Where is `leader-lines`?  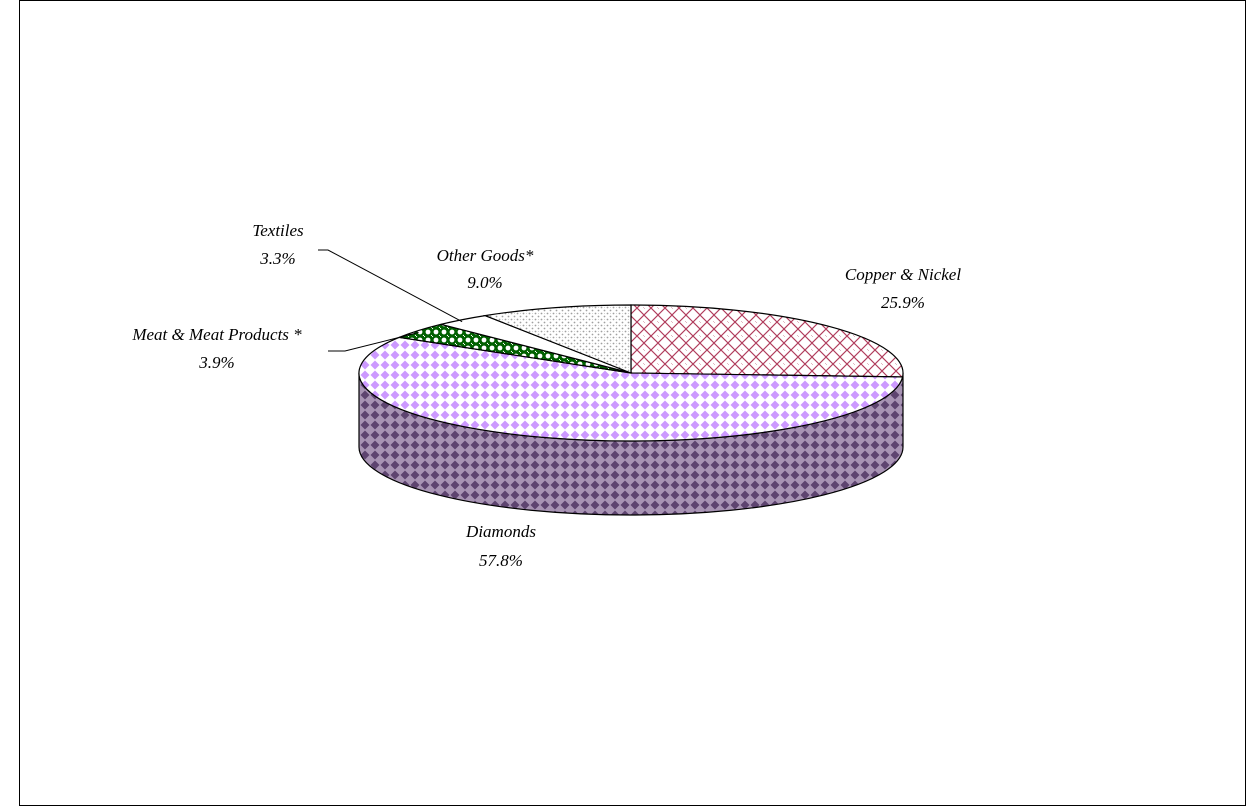
leader-lines is located at coordinates (390, 300).